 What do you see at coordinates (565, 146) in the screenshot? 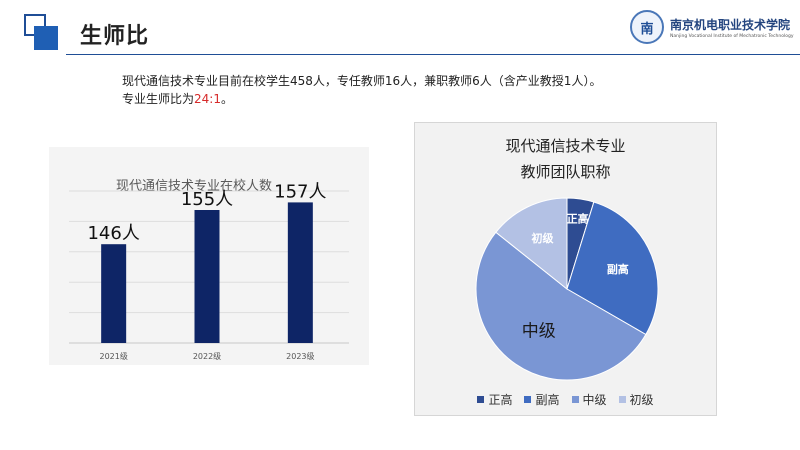
I see `pie-chart-title-line-1: 现代通信技术专业` at bounding box center [565, 146].